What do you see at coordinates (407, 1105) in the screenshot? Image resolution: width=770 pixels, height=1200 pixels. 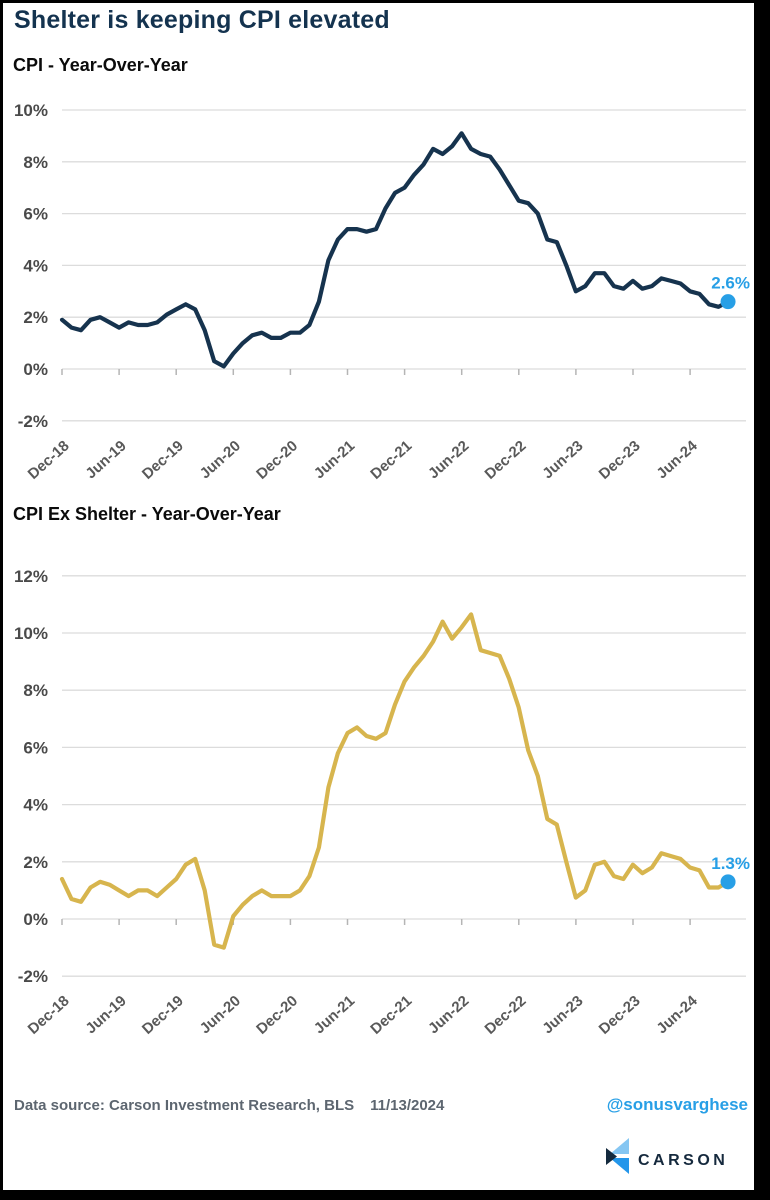 I see `data-source-date: 11/13/2024` at bounding box center [407, 1105].